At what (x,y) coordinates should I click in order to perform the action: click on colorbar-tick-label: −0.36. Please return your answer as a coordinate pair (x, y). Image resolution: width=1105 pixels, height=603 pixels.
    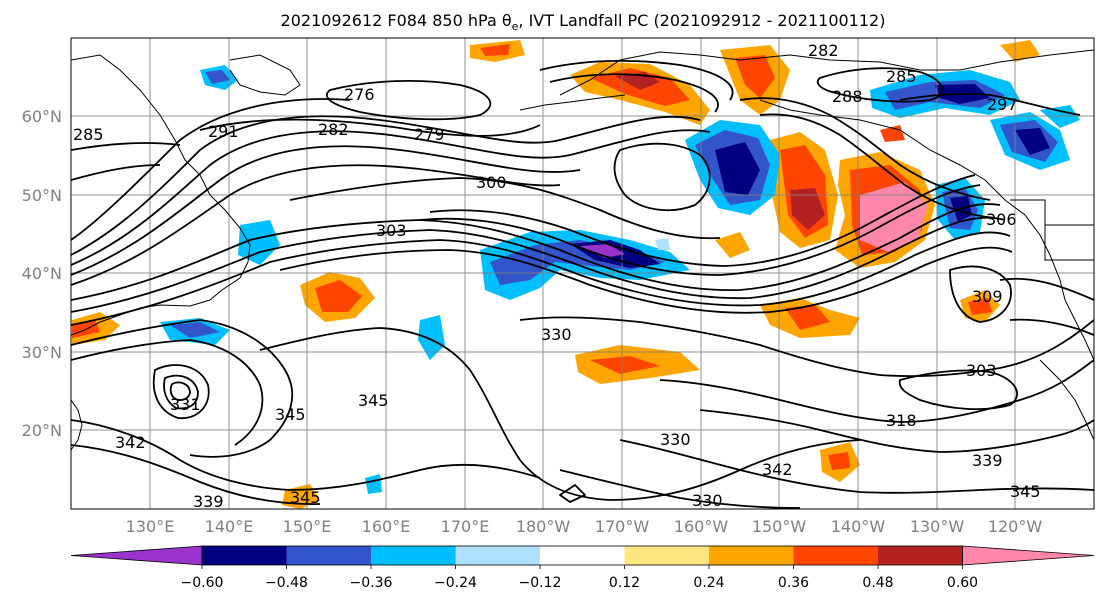
    Looking at the image, I should click on (371, 583).